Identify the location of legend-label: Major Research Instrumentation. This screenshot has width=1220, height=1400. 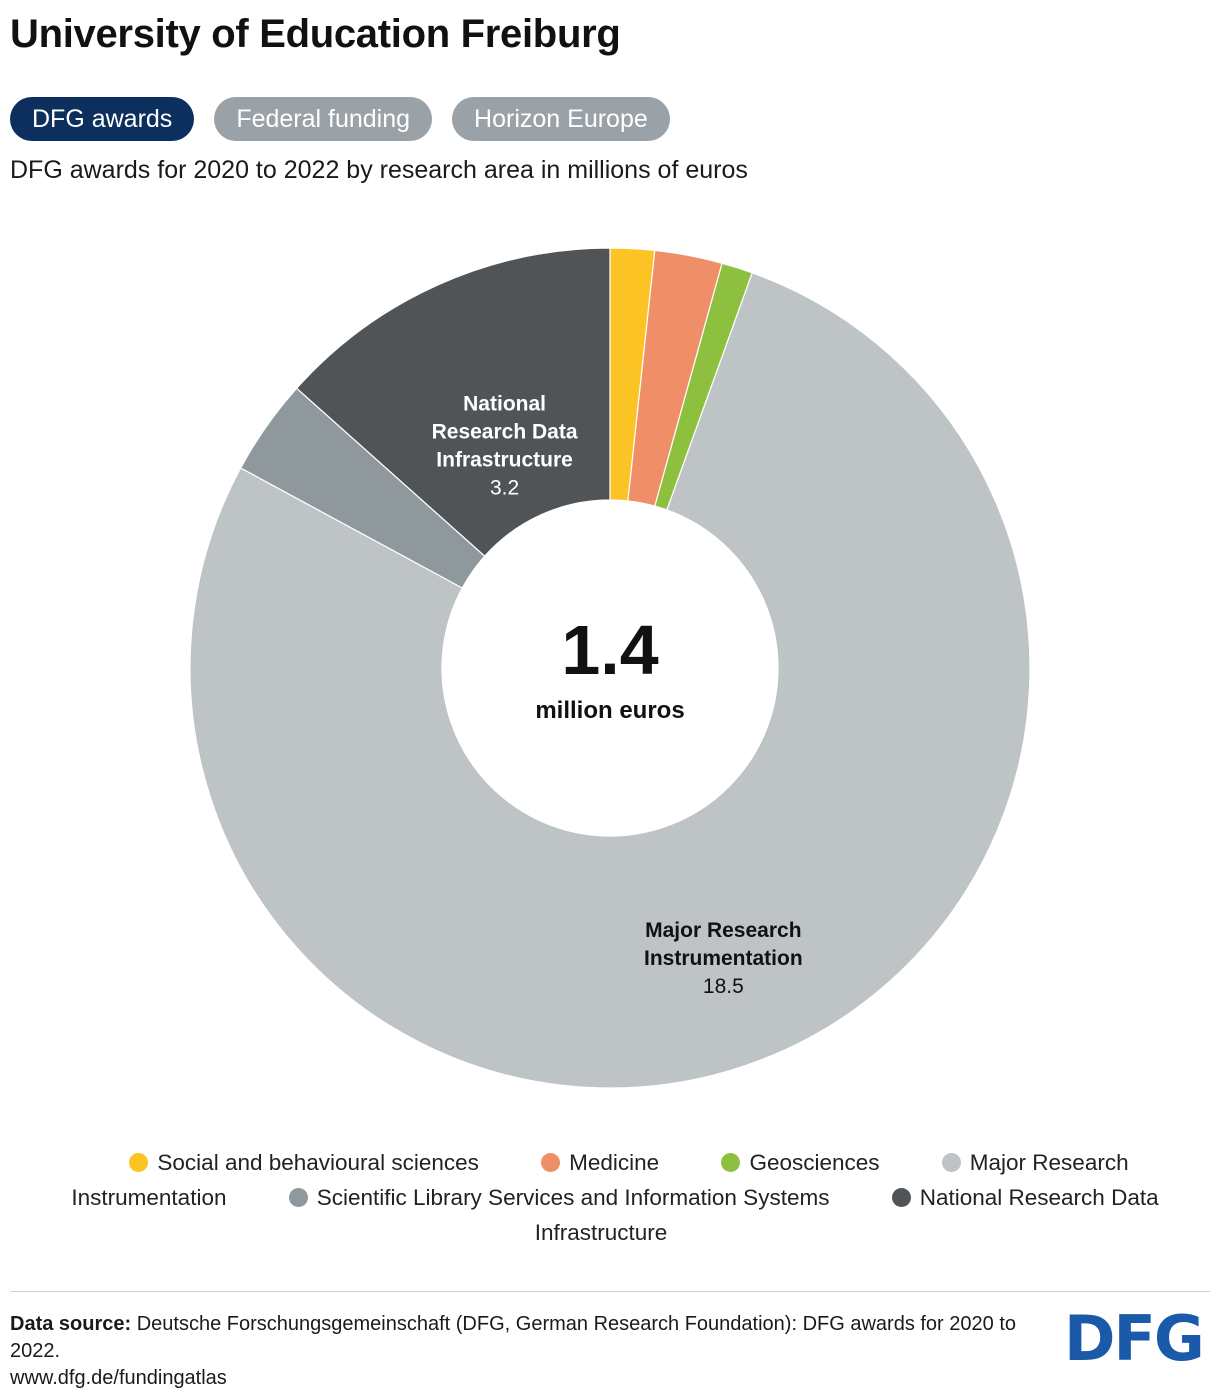
(600, 1180).